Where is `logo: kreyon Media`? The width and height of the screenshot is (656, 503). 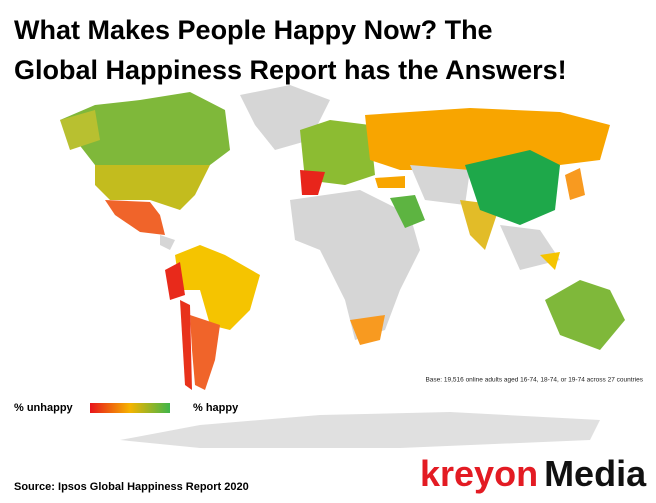 logo: kreyon Media is located at coordinates (533, 473).